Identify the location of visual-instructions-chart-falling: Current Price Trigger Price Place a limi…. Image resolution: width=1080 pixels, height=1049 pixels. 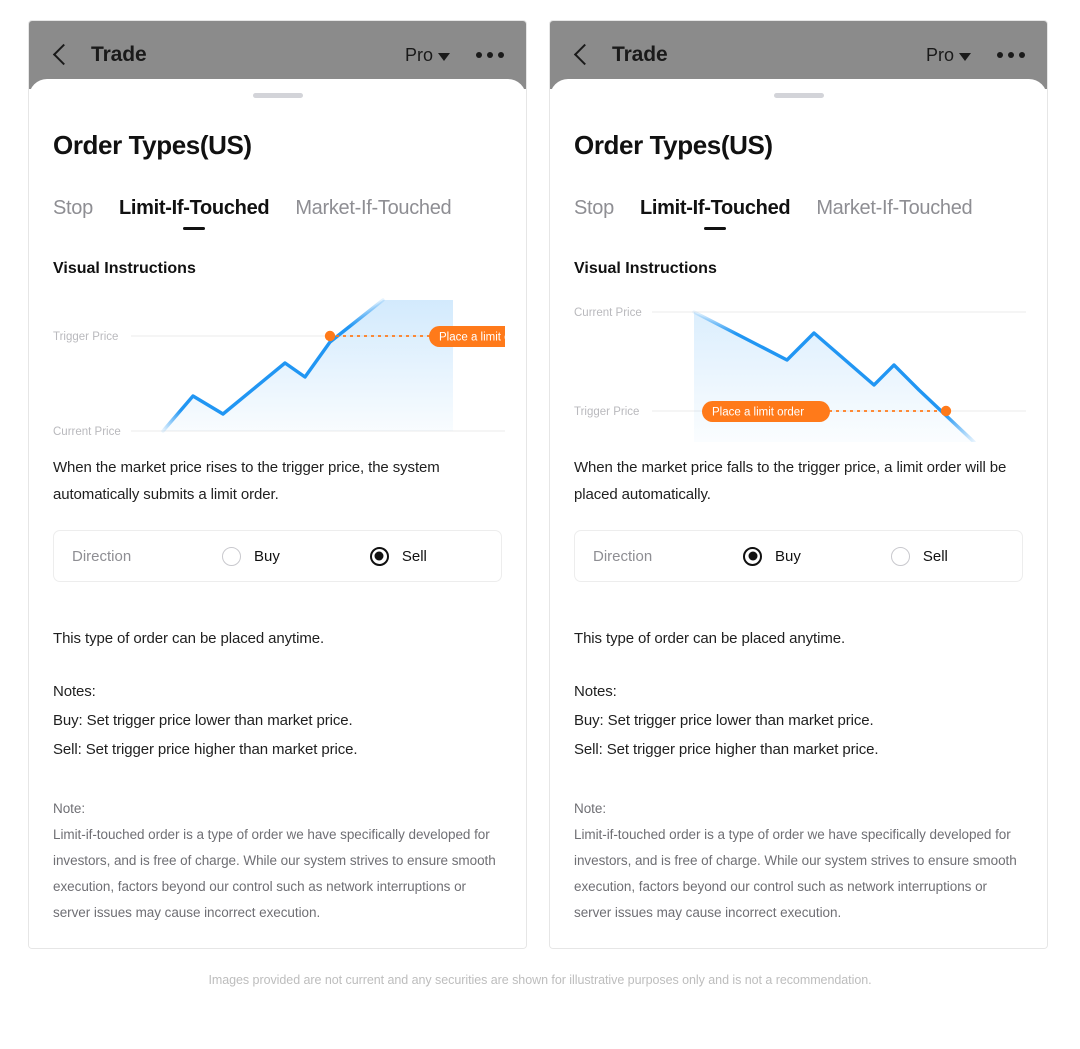
(800, 366).